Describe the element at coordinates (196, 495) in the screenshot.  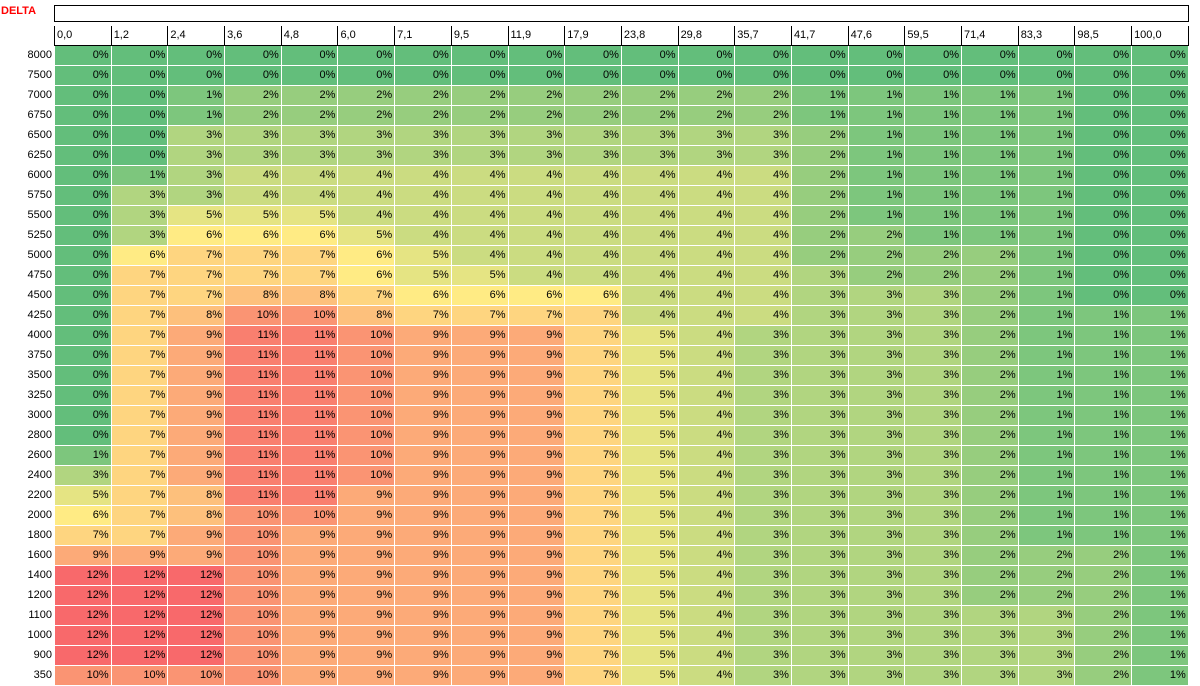
I see `value-cell: 8%` at that location.